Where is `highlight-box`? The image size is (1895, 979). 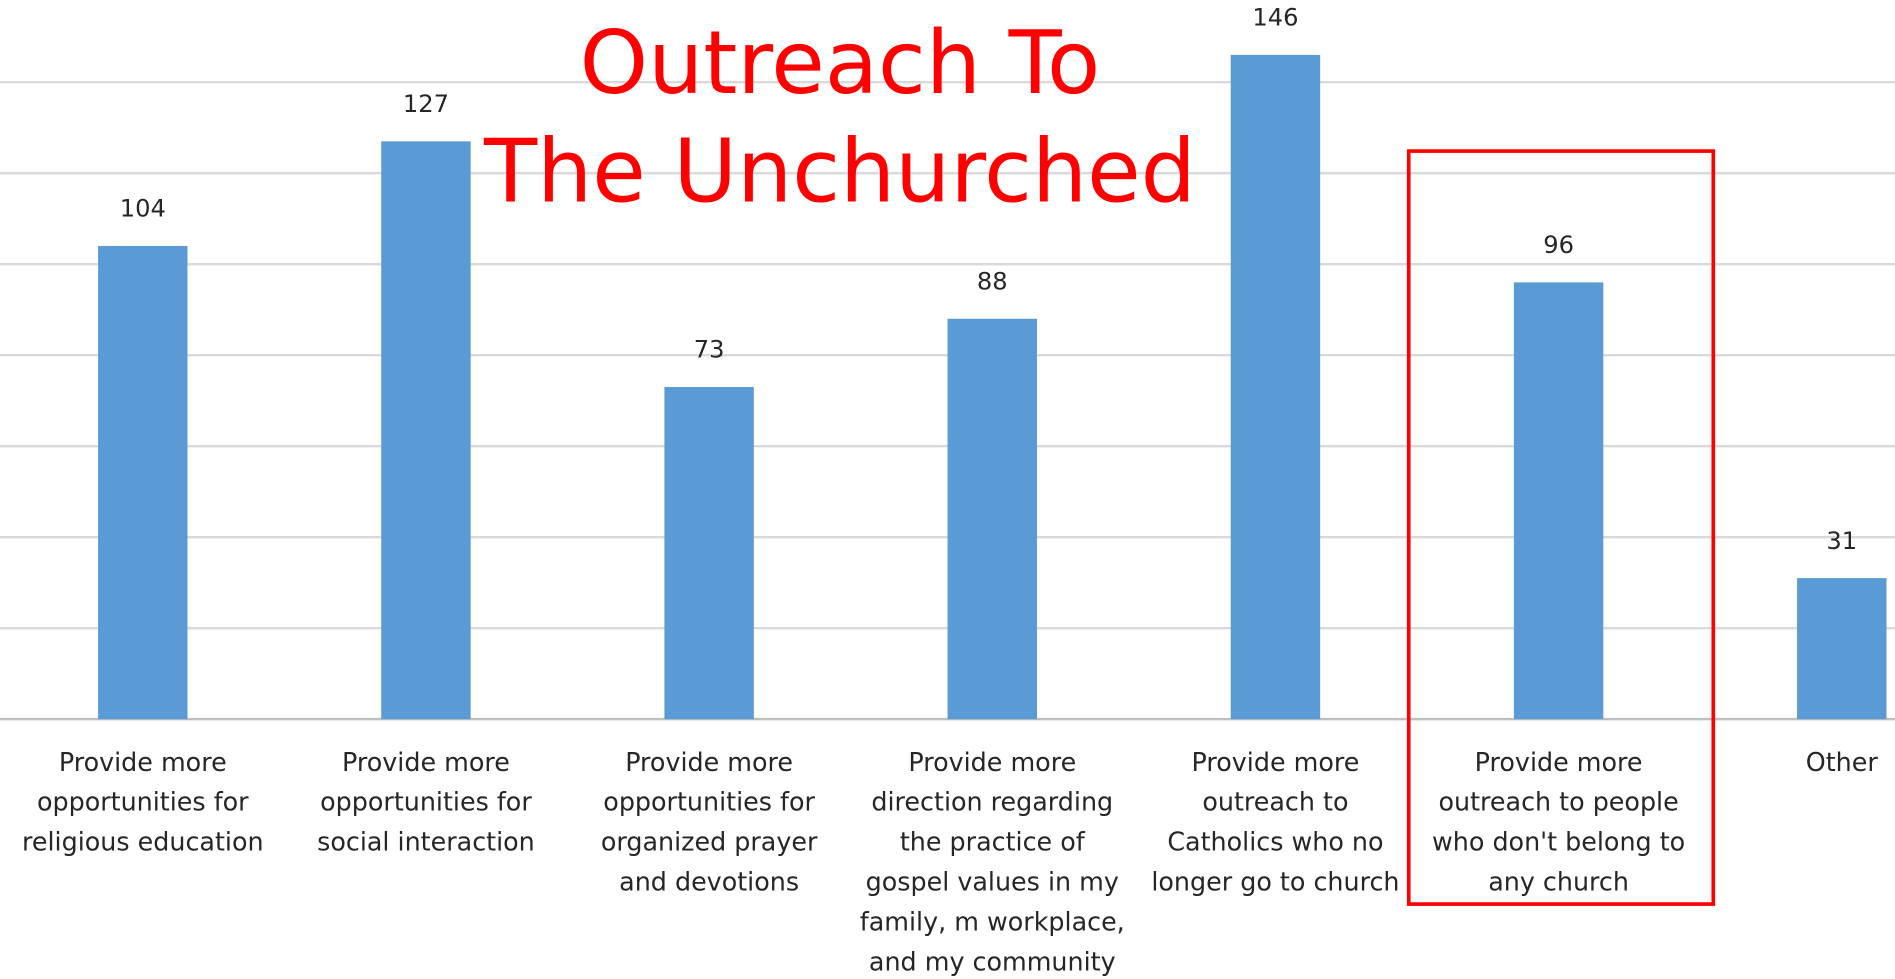
highlight-box is located at coordinates (1561, 527).